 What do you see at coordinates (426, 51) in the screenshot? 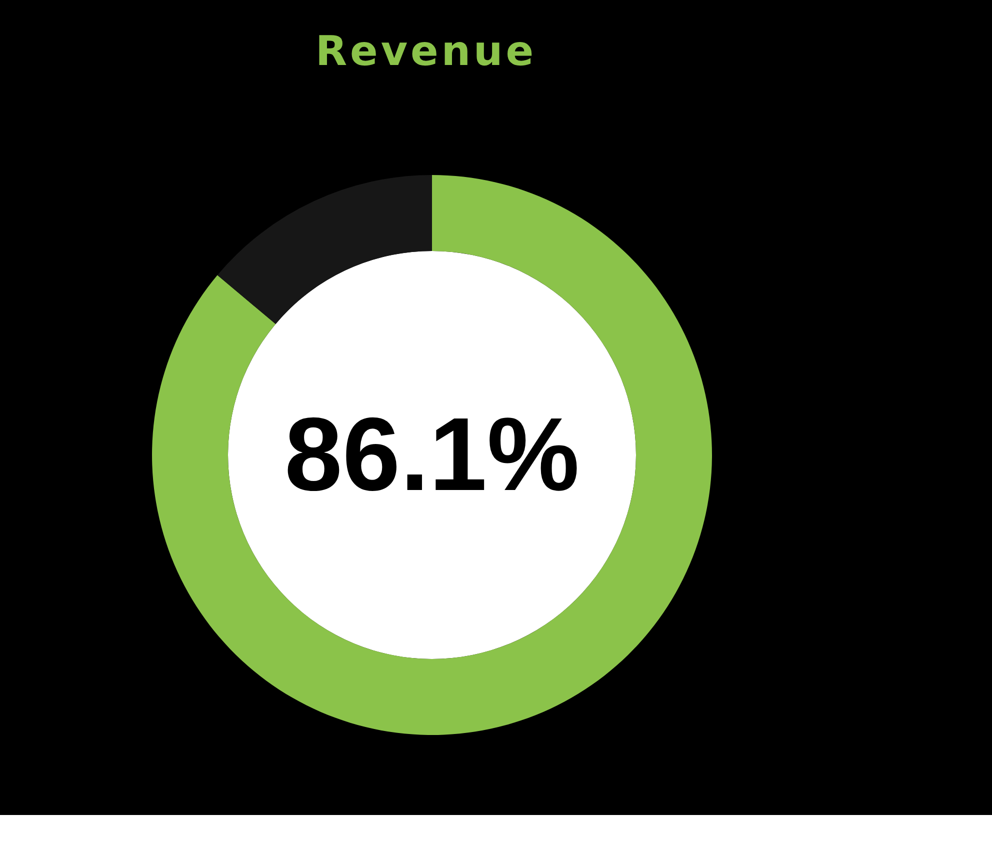
I see `chart-title: Revenue` at bounding box center [426, 51].